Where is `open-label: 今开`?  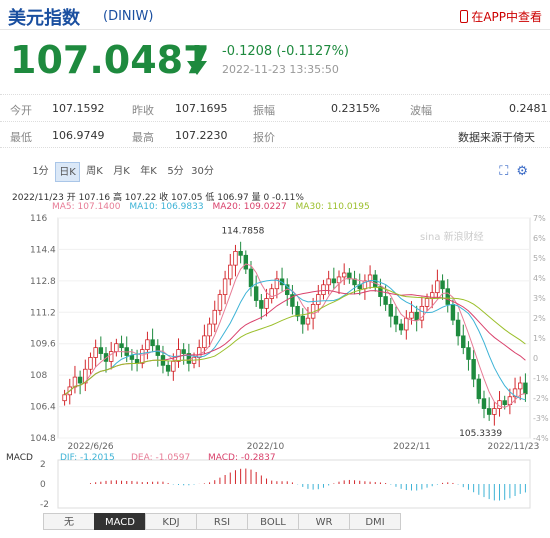
open-label: 今开 is located at coordinates (21, 110).